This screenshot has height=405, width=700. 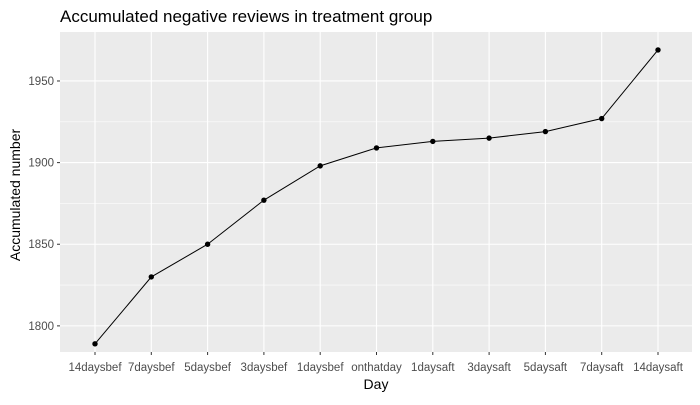 What do you see at coordinates (41, 327) in the screenshot?
I see `y-tick-label: 1800` at bounding box center [41, 327].